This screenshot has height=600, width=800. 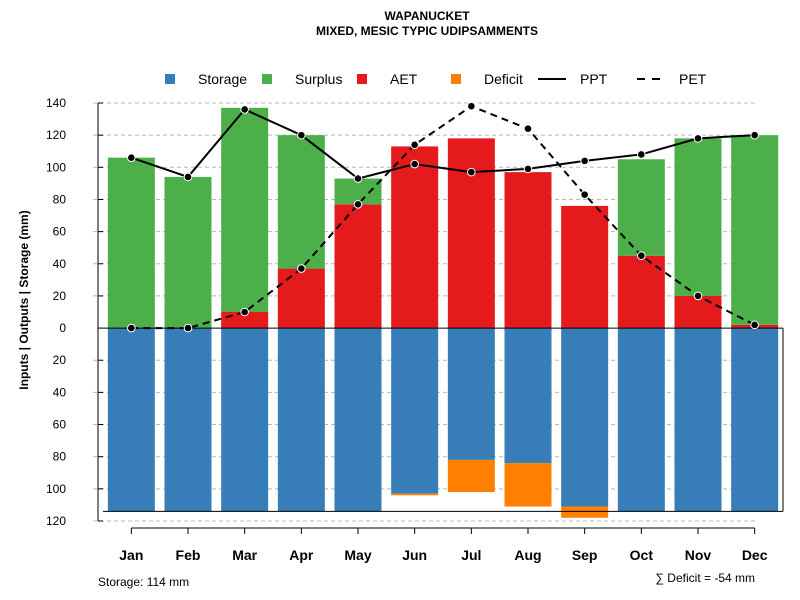 I want to click on x-tick-label: Sep, so click(x=585, y=555).